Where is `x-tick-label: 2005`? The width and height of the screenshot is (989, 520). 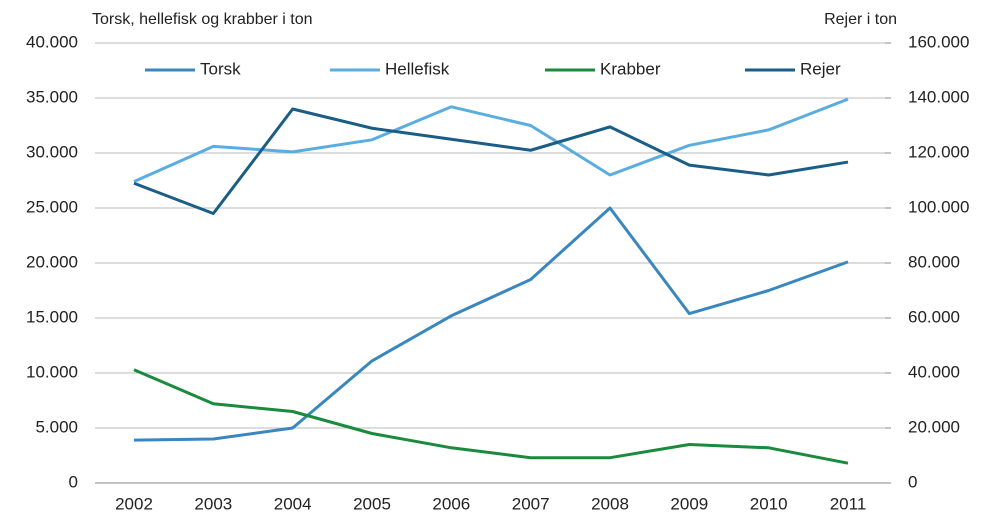 x-tick-label: 2005 is located at coordinates (372, 503).